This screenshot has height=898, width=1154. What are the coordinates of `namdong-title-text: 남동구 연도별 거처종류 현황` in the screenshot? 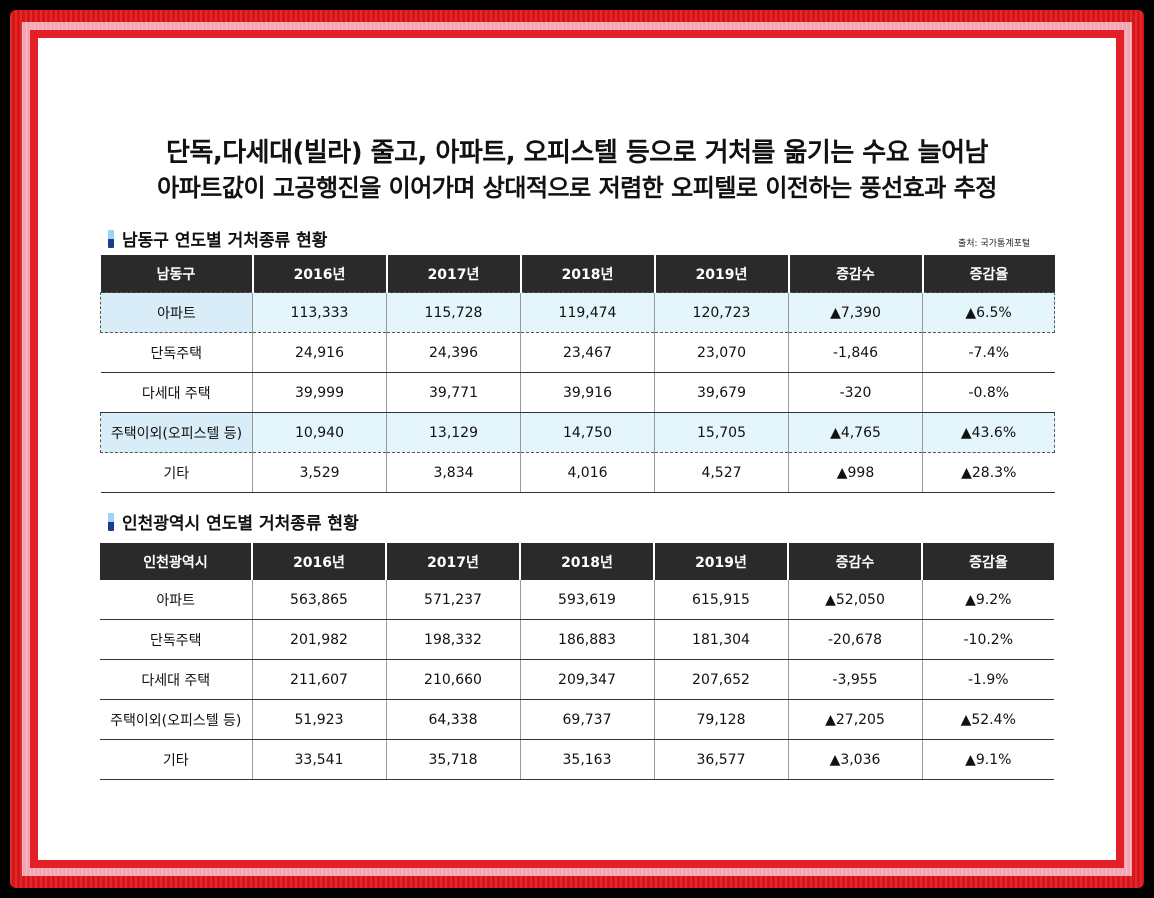 It's located at (225, 241).